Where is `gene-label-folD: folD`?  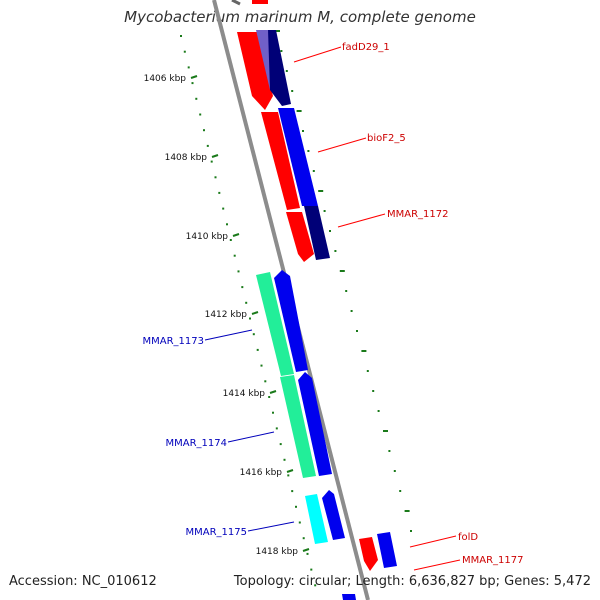 gene-label-folD: folD is located at coordinates (468, 537).